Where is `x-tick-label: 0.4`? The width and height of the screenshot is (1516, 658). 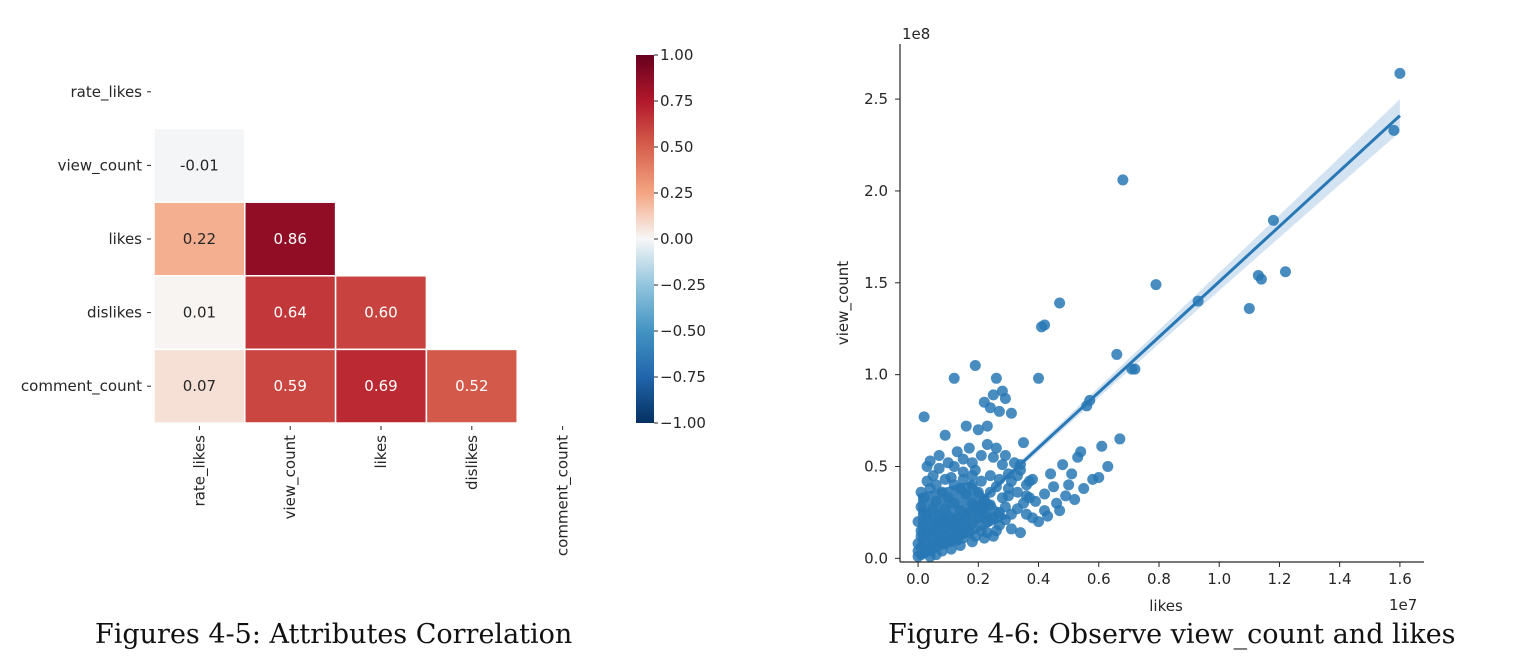 x-tick-label: 0.4 is located at coordinates (1039, 579).